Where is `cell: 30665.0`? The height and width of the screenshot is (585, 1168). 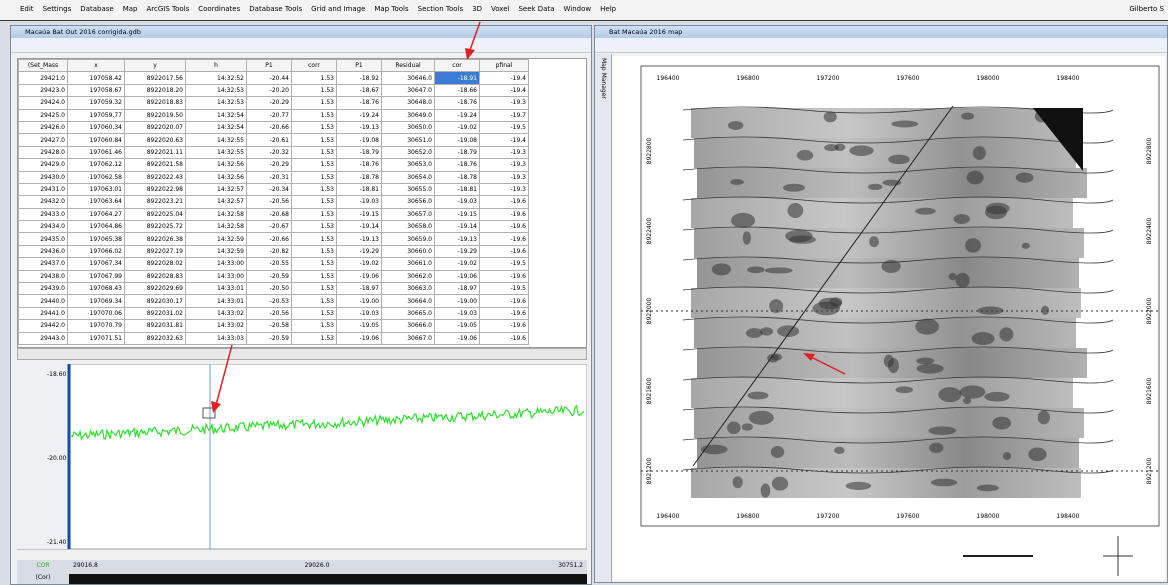
cell: 30665.0 is located at coordinates (408, 313).